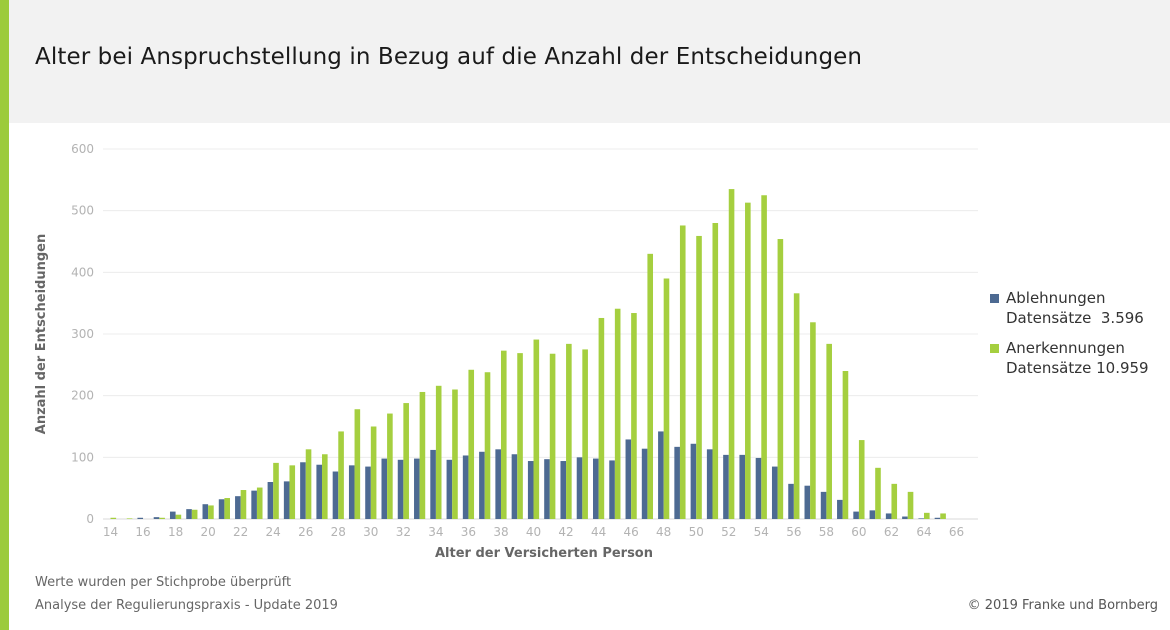  I want to click on x-tick-label: 30, so click(370, 532).